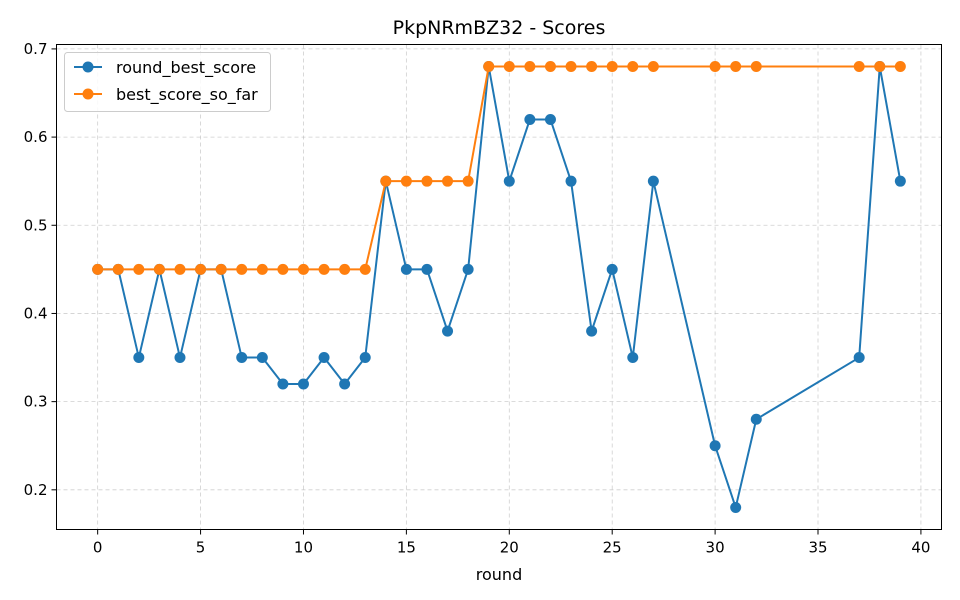 The width and height of the screenshot is (960, 600). Describe the element at coordinates (303, 548) in the screenshot. I see `x-tick-label: 10` at that location.